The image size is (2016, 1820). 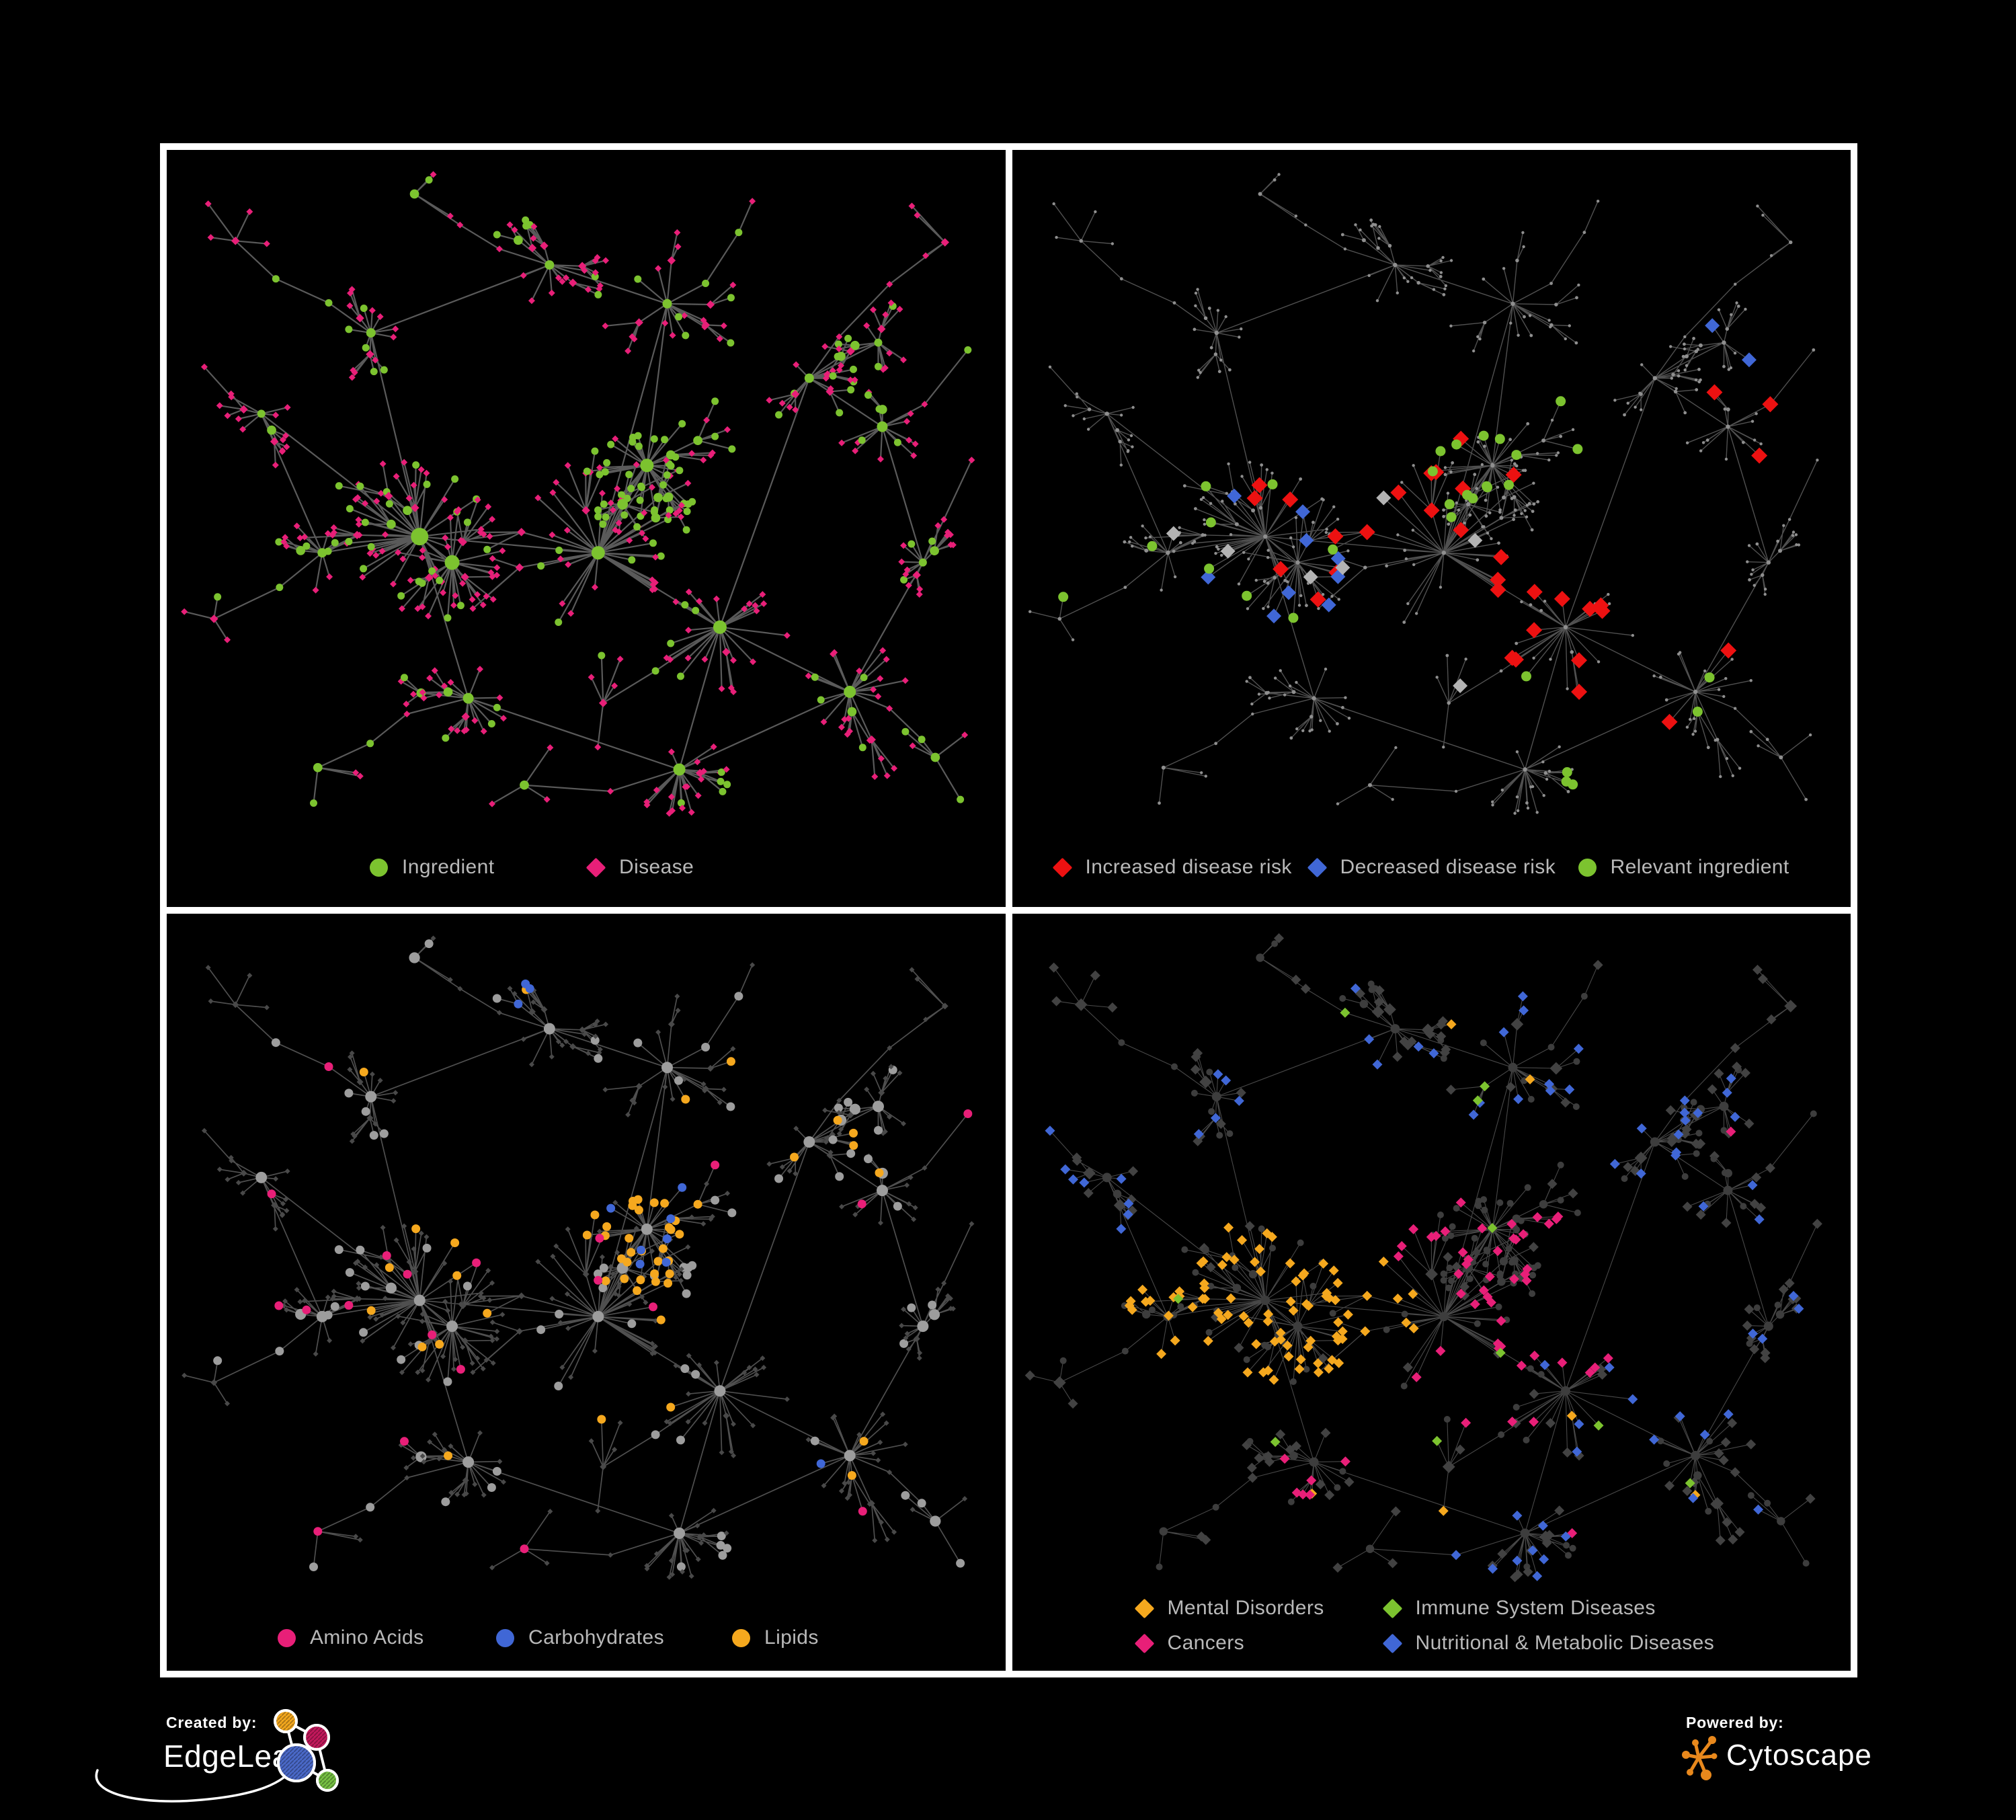 I want to click on created-by-label: Created by:, so click(x=211, y=1722).